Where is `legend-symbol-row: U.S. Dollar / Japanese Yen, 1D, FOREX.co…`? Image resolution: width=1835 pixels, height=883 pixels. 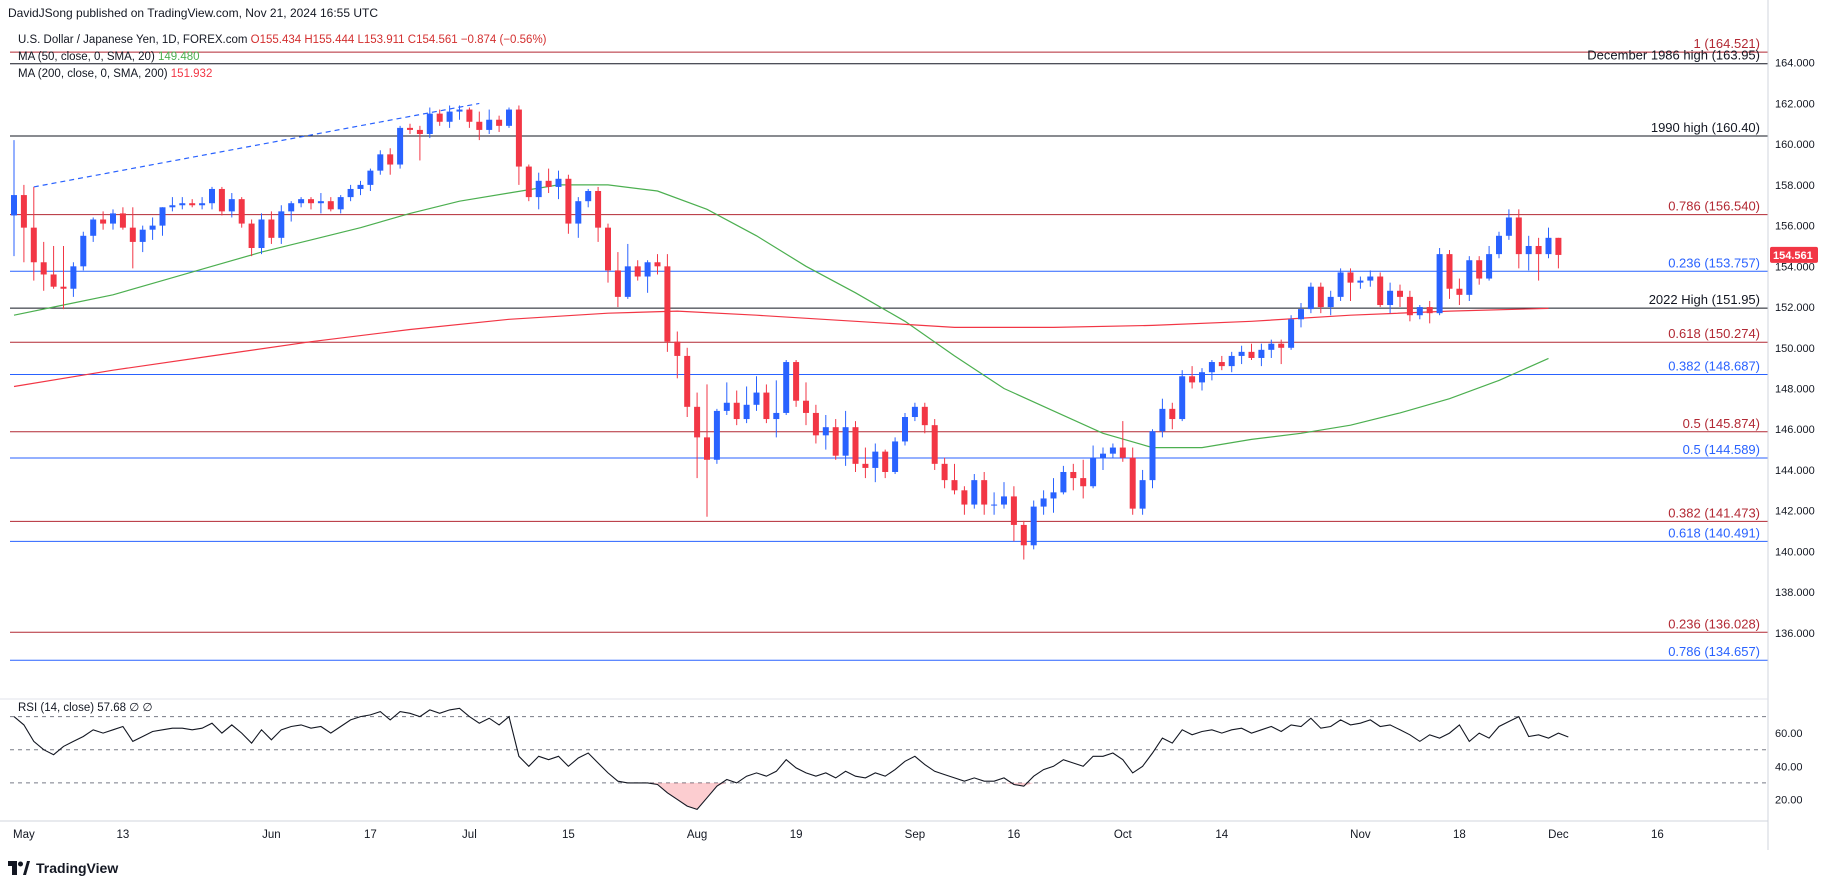 legend-symbol-row: U.S. Dollar / Japanese Yen, 1D, FOREX.co… is located at coordinates (282, 40).